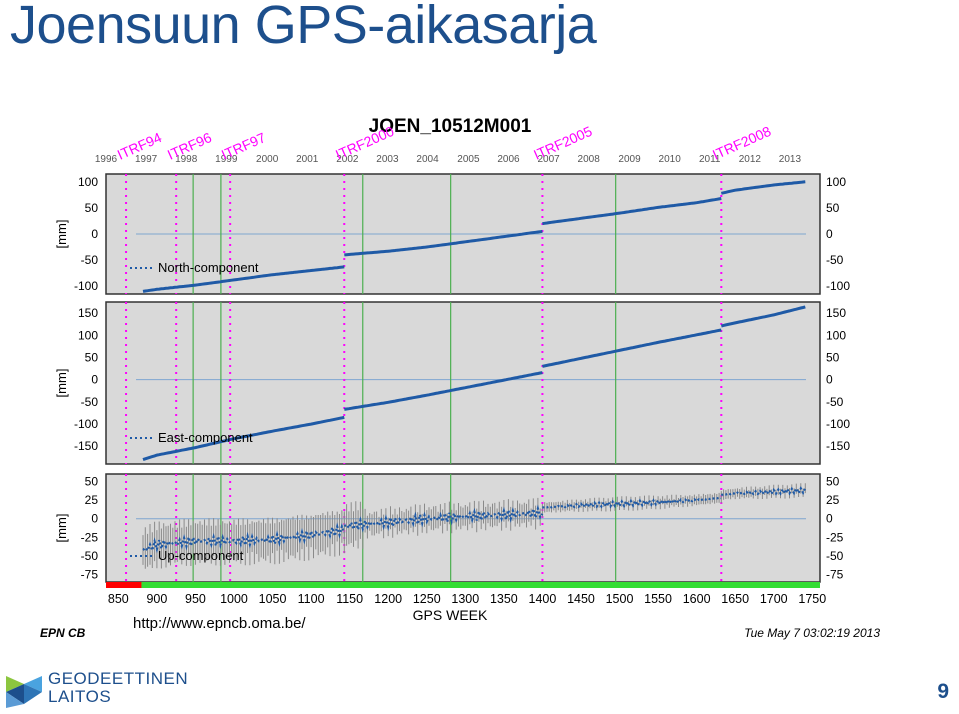  What do you see at coordinates (124, 585) in the screenshot?
I see `quality-bar-red` at bounding box center [124, 585].